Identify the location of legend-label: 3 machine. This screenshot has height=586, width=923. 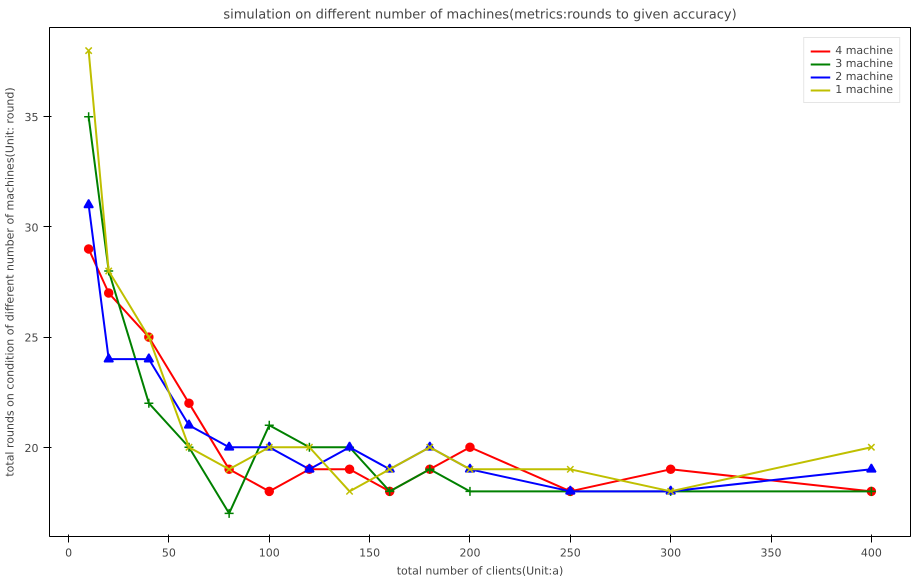
(864, 63).